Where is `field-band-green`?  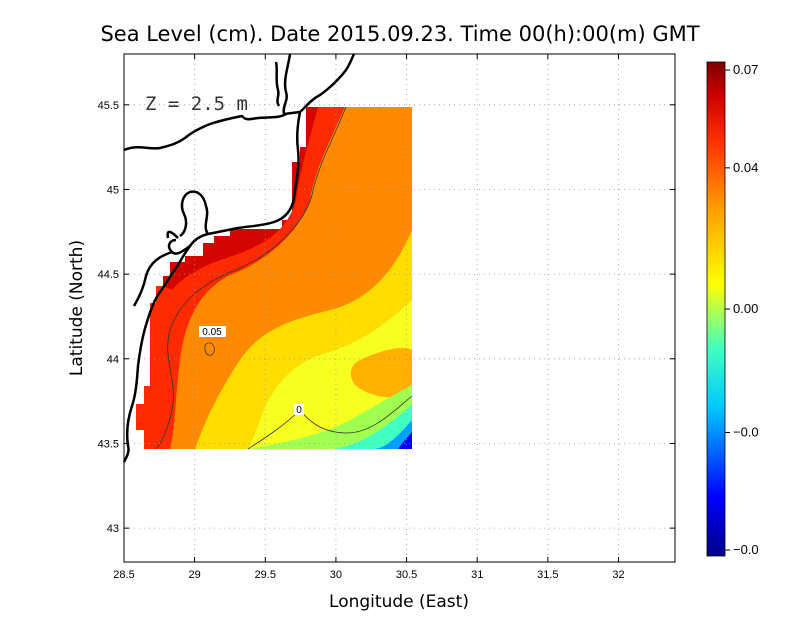
field-band-green is located at coordinates (331, 417).